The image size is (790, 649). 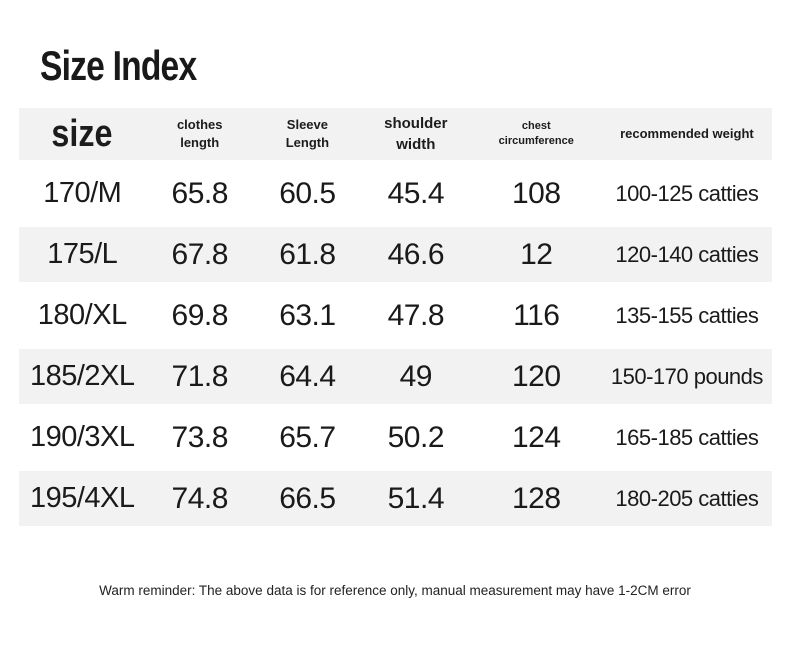 What do you see at coordinates (307, 315) in the screenshot?
I see `cell-sleeve-length: 63.1` at bounding box center [307, 315].